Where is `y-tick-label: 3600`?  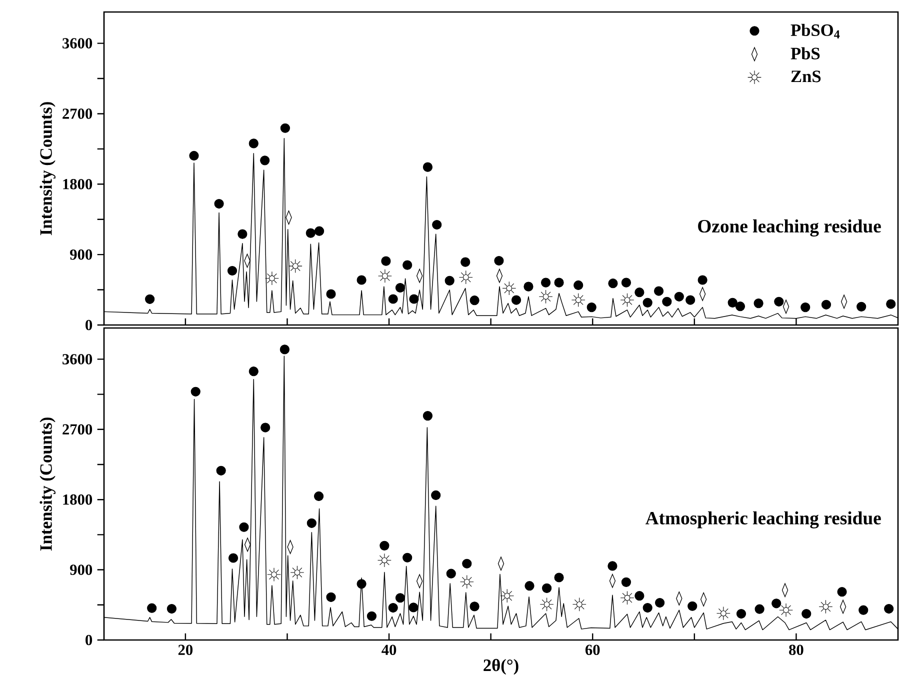 y-tick-label: 3600 is located at coordinates (77, 359).